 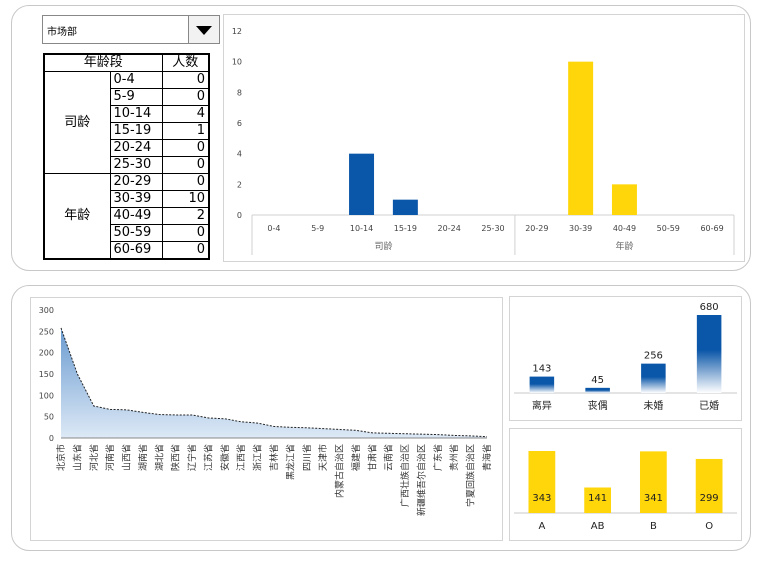 What do you see at coordinates (185, 131) in the screenshot?
I see `table-count-cell: 1` at bounding box center [185, 131].